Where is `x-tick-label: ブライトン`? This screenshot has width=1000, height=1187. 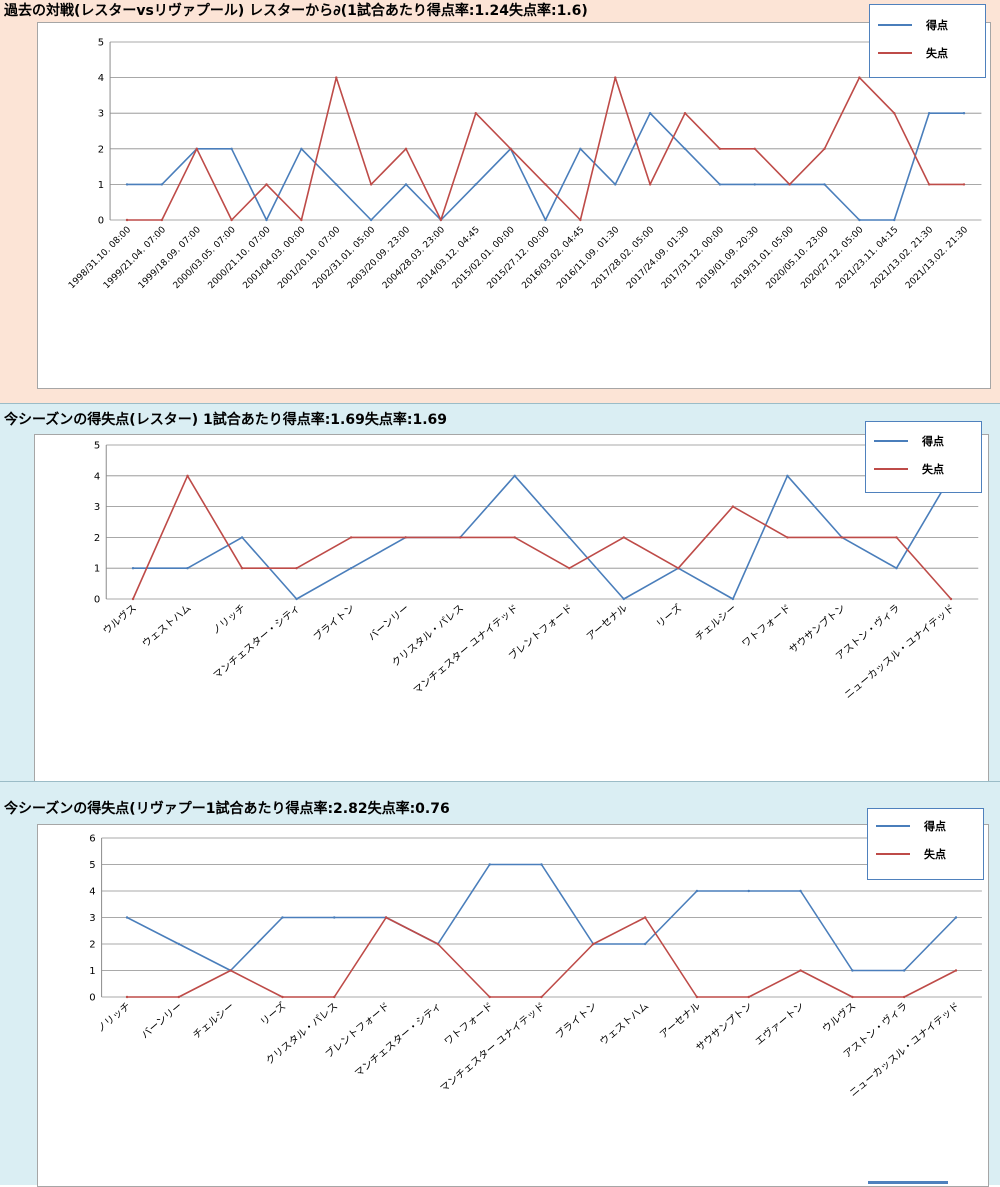 x-tick-label: ブライトン is located at coordinates (576, 1020).